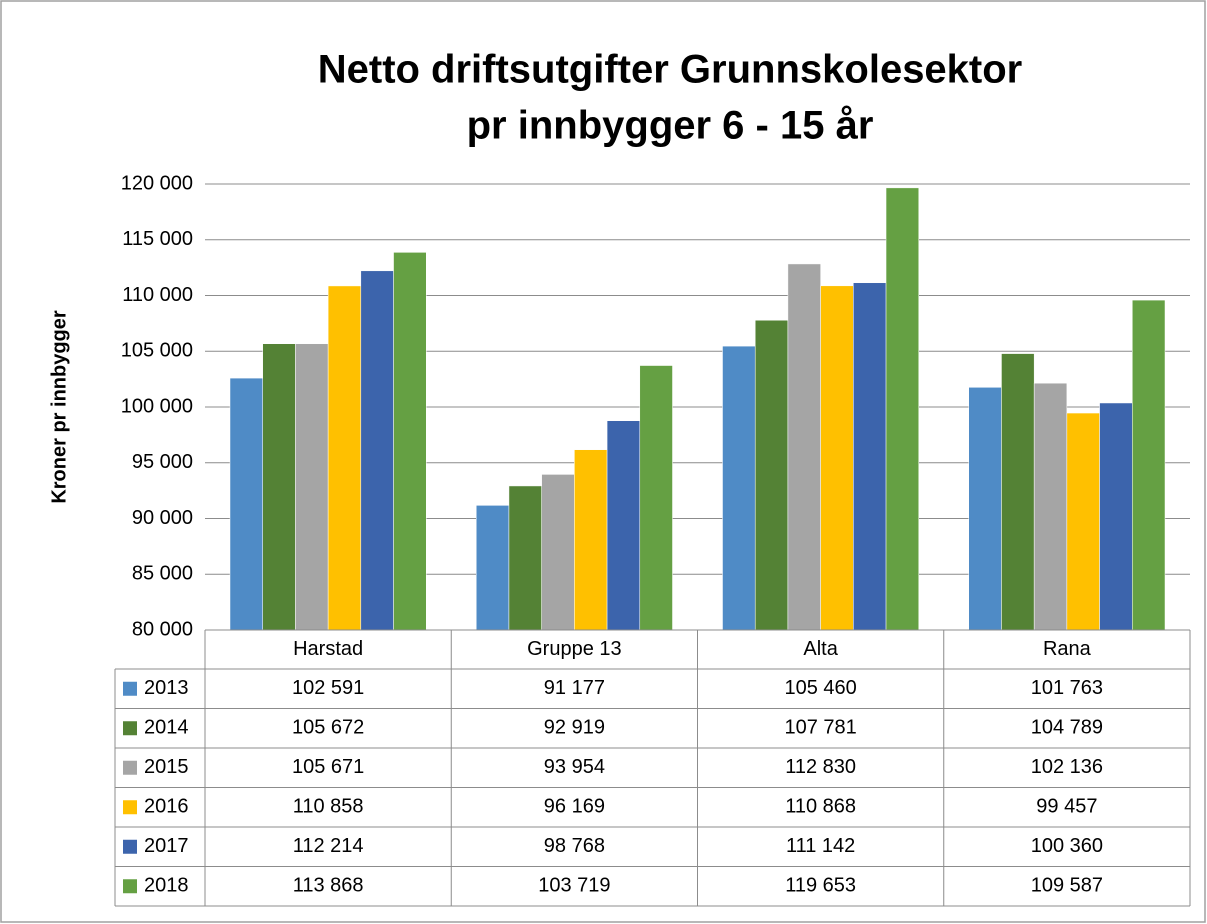  I want to click on y-tick-label: 100 000, so click(157, 406).